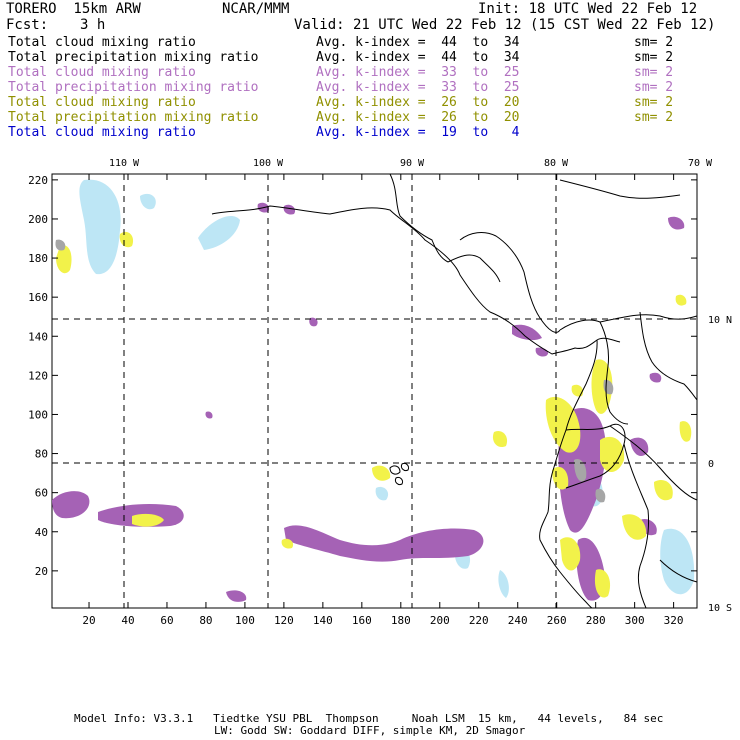 Image resolution: width=740 pixels, height=740 pixels. I want to click on x-tick-label: 120, so click(284, 620).